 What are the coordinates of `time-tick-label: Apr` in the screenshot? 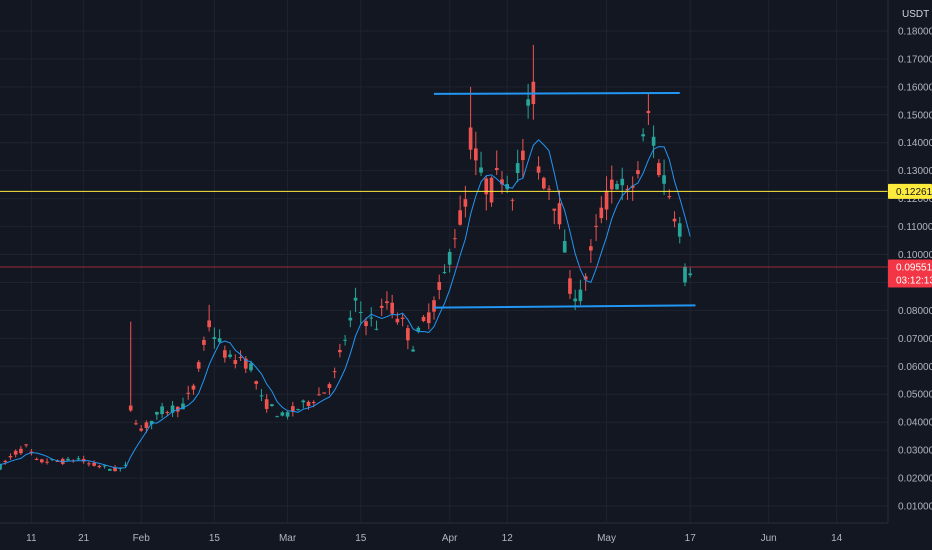 It's located at (450, 538).